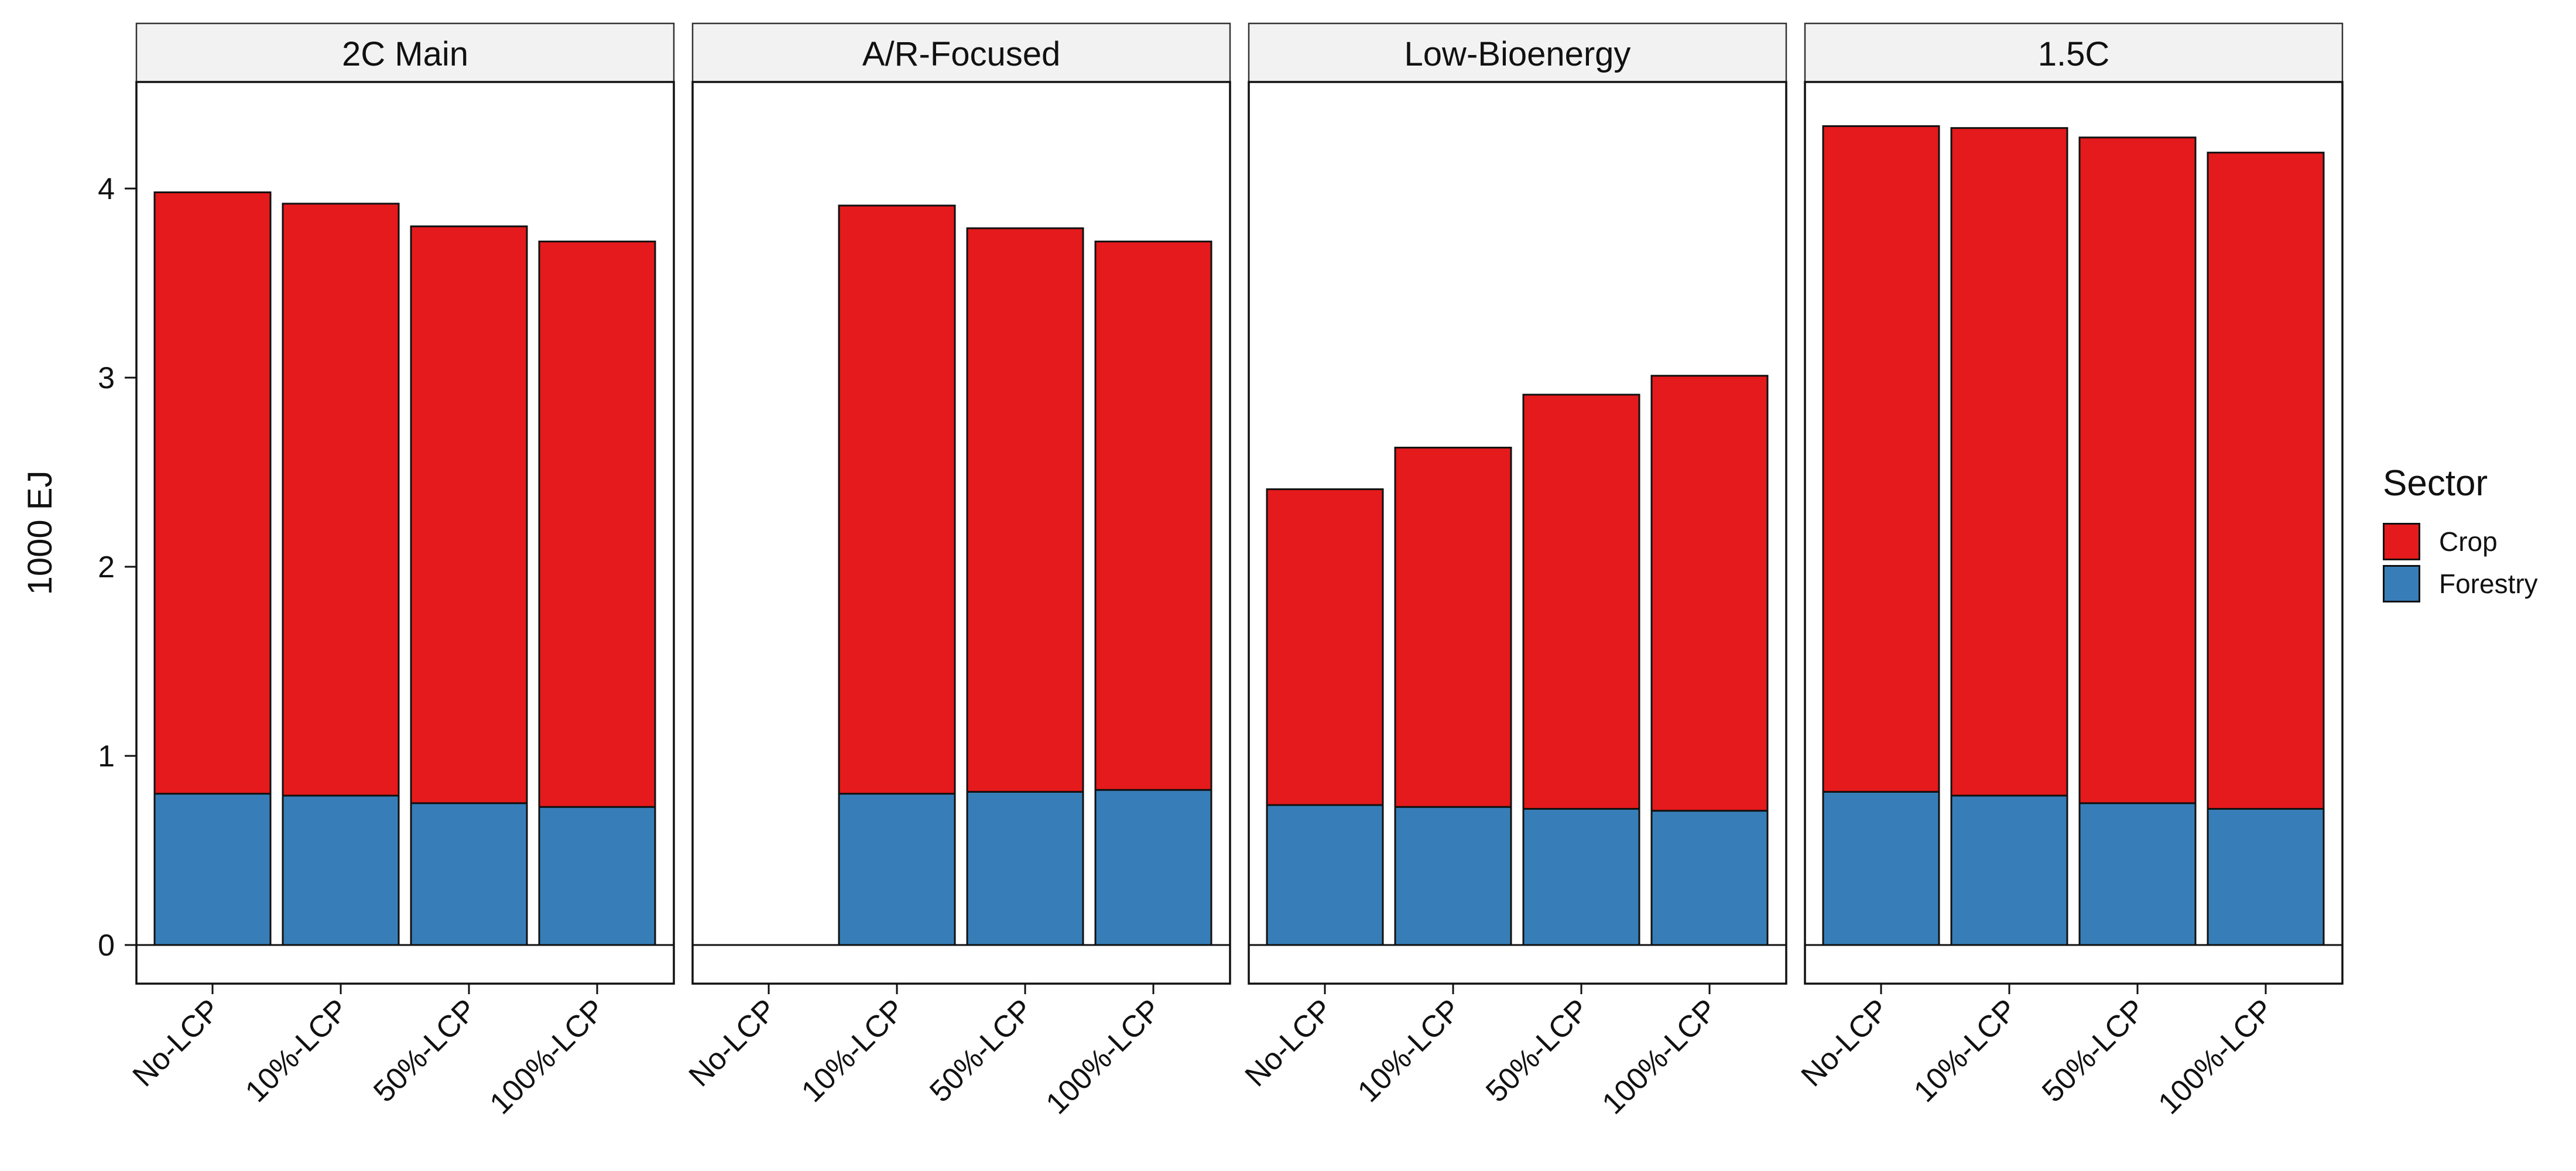  Describe the element at coordinates (2137, 874) in the screenshot. I see `bar-1-5c-50-lcp-forestry` at that location.